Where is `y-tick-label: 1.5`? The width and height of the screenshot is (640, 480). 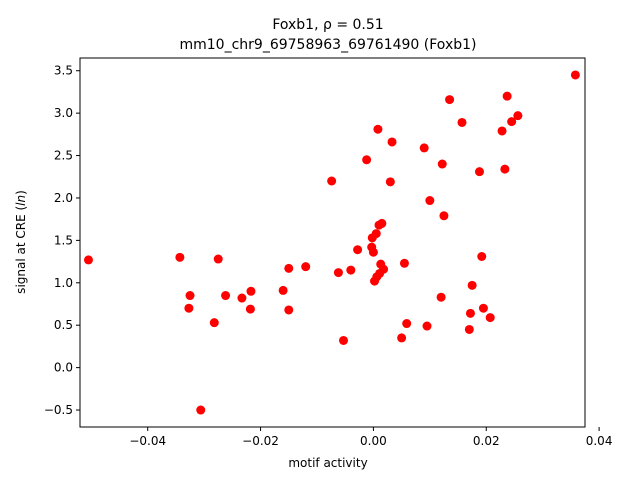 y-tick-label: 1.5 is located at coordinates (63, 240).